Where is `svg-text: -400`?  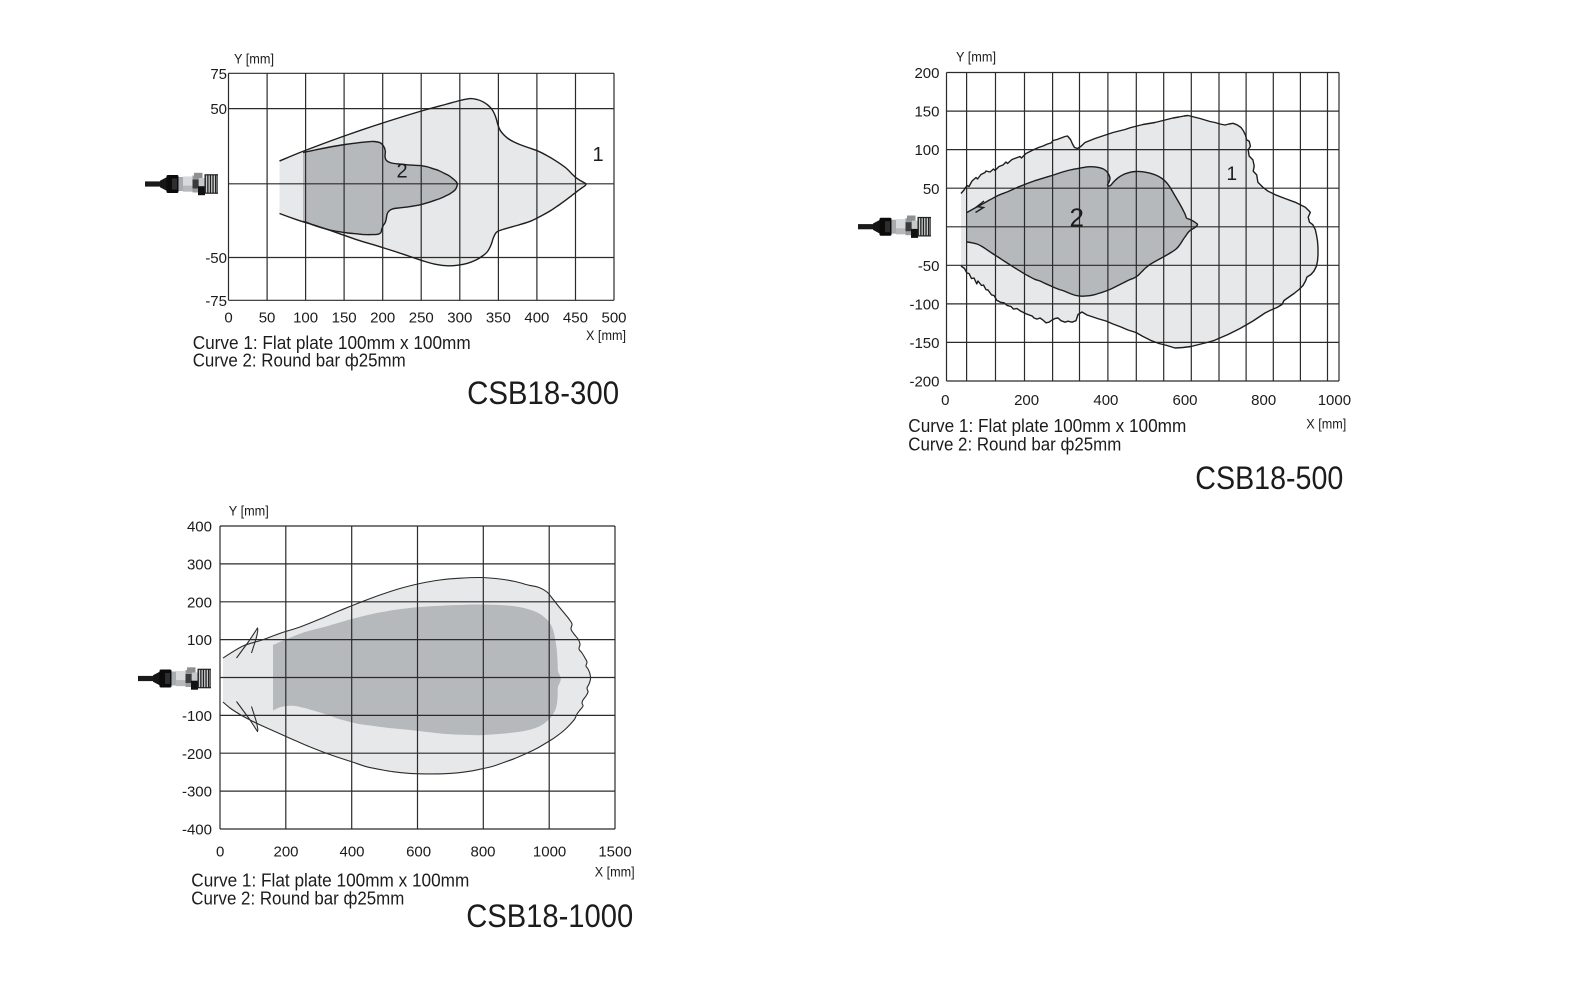
svg-text: -400 is located at coordinates (197, 830).